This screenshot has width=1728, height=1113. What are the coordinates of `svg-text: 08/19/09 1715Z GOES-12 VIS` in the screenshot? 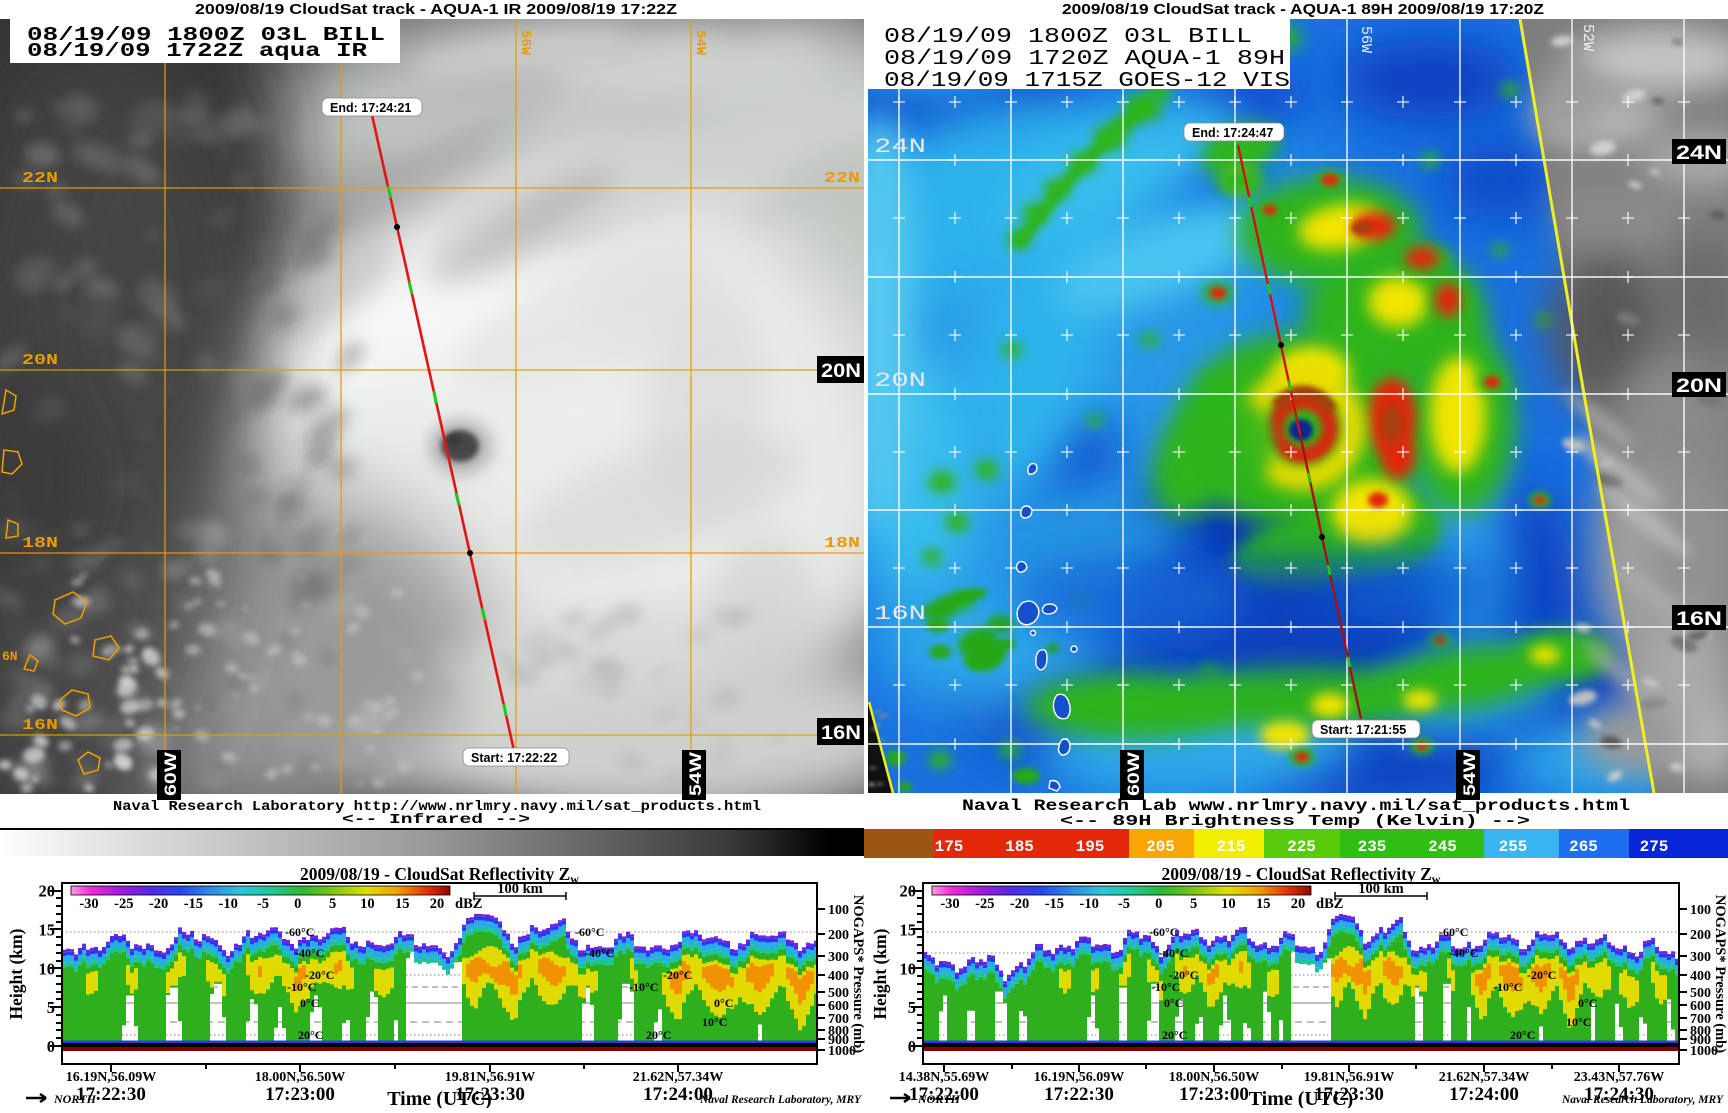 It's located at (1087, 81).